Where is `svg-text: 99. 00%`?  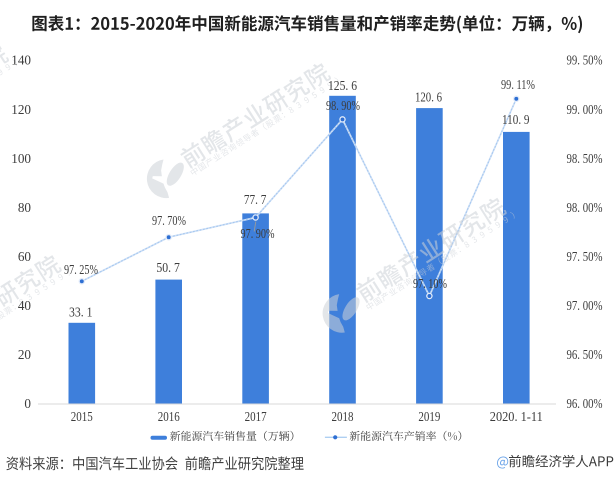 svg-text: 99. 00% is located at coordinates (585, 109).